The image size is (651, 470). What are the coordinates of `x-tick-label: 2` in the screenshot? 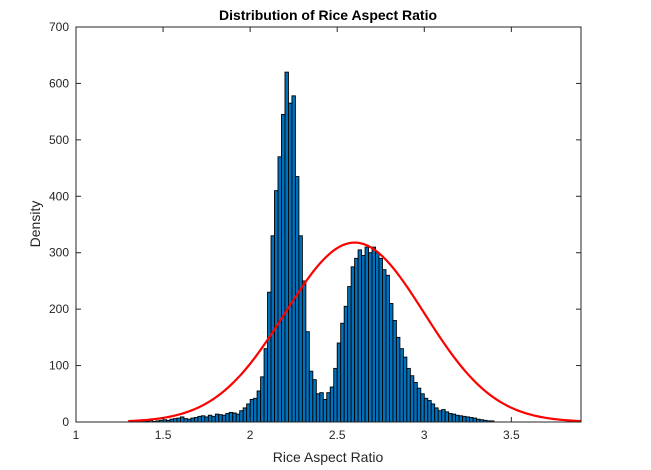 It's located at (250, 435).